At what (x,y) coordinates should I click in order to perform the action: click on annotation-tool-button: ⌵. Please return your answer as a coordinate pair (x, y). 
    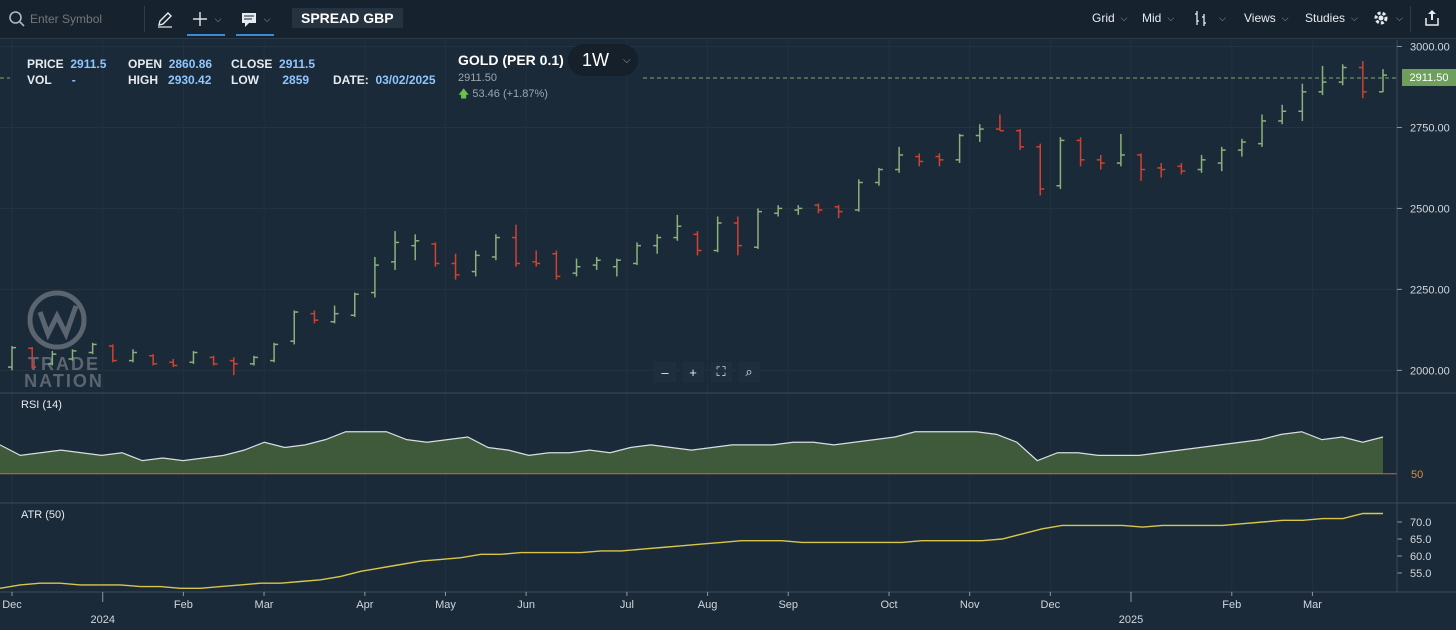
    Looking at the image, I should click on (255, 20).